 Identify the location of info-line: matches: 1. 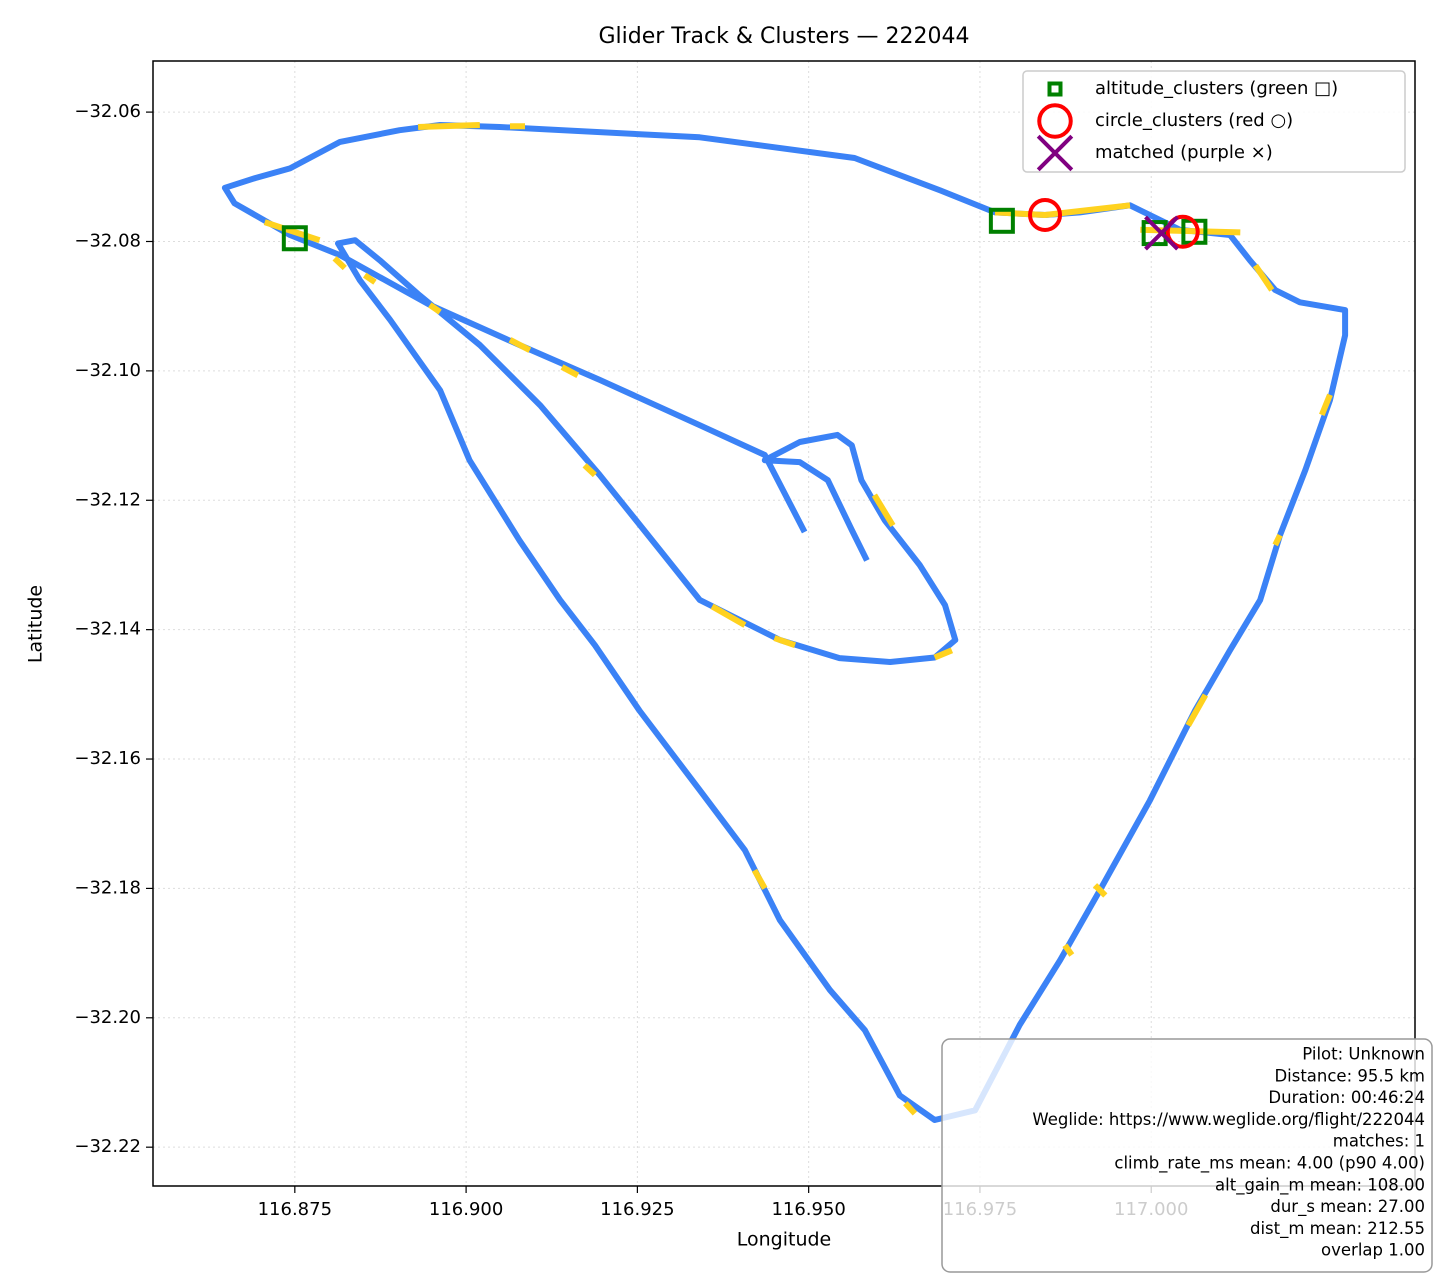
(1379, 1141).